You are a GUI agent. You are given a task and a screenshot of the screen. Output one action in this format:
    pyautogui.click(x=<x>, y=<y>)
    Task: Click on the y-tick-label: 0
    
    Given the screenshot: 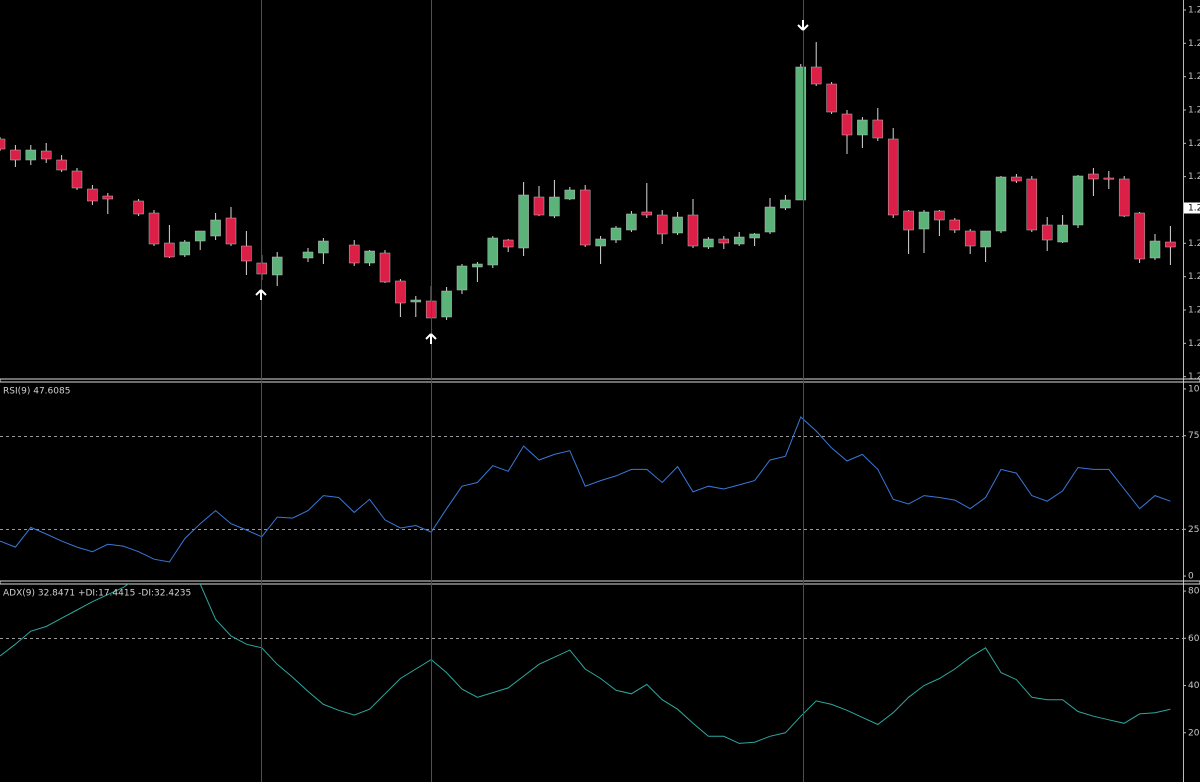 What is the action you would take?
    pyautogui.click(x=1191, y=577)
    